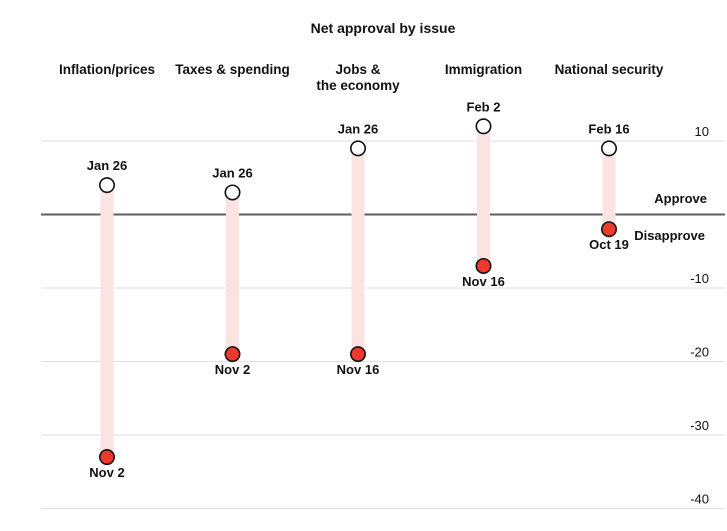  Describe the element at coordinates (483, 265) in the screenshot. I see `red-dot-immigration` at that location.